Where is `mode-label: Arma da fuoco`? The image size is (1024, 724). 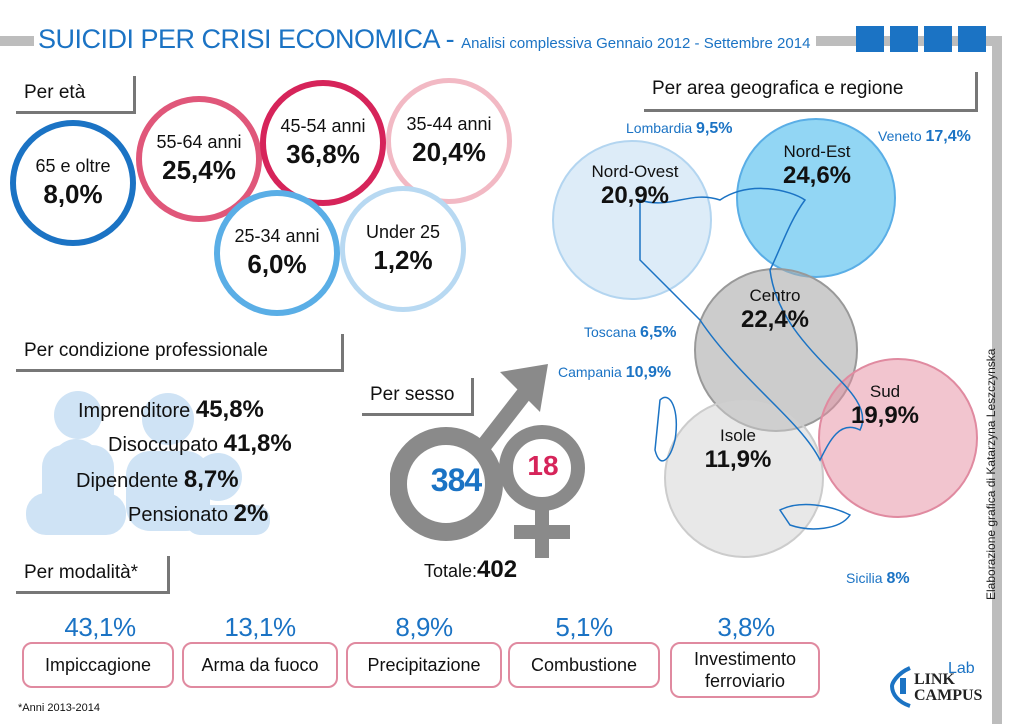 mode-label: Arma da fuoco is located at coordinates (260, 665).